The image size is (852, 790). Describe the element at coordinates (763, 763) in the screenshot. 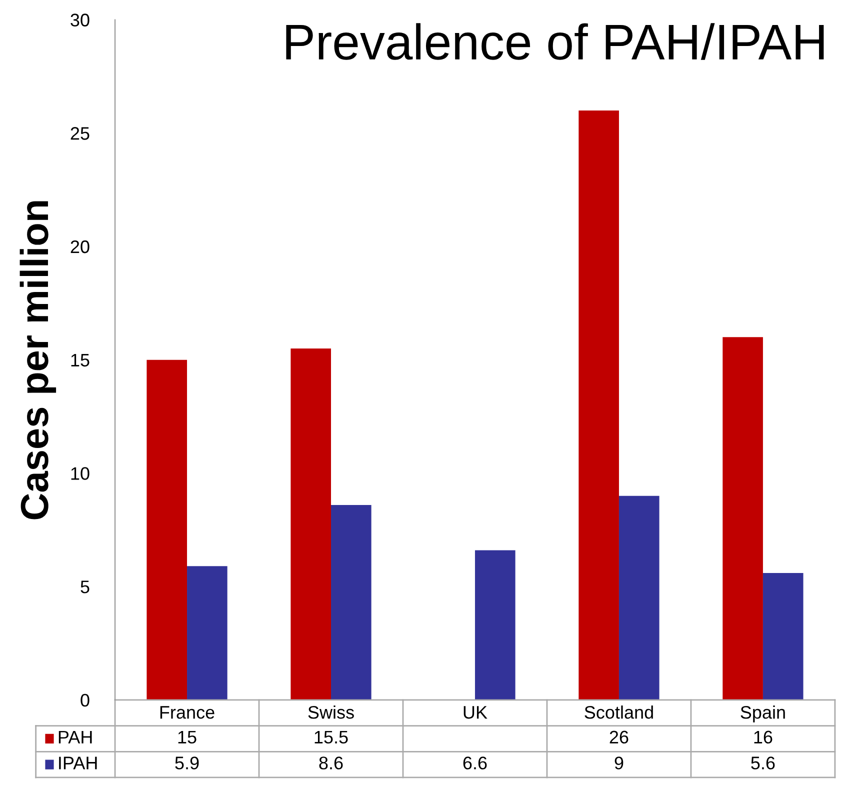

I see `data-label: 5.6` at that location.